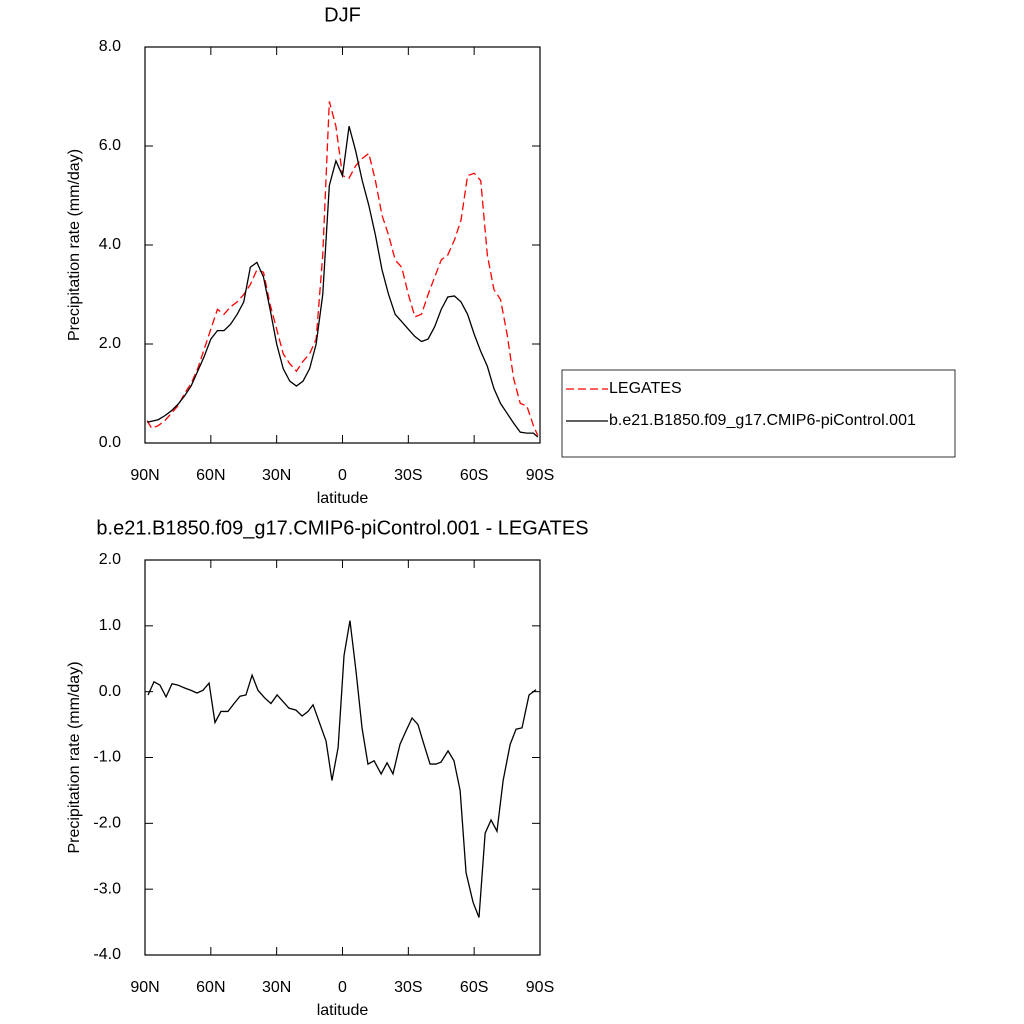  What do you see at coordinates (107, 954) in the screenshot?
I see `y-tick-label: -4.0` at bounding box center [107, 954].